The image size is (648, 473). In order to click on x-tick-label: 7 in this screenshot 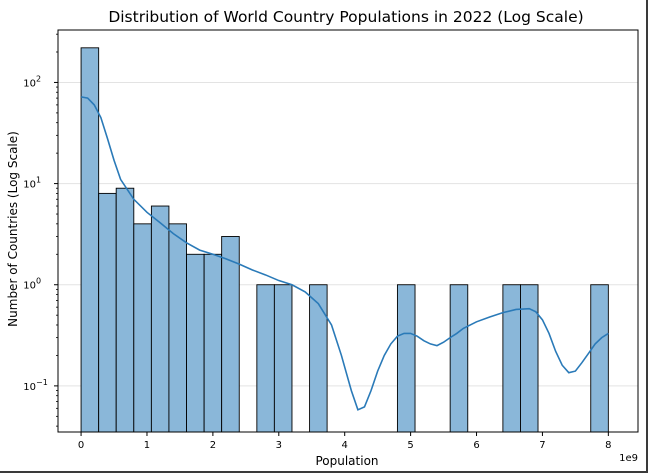, I will do `click(542, 445)`.